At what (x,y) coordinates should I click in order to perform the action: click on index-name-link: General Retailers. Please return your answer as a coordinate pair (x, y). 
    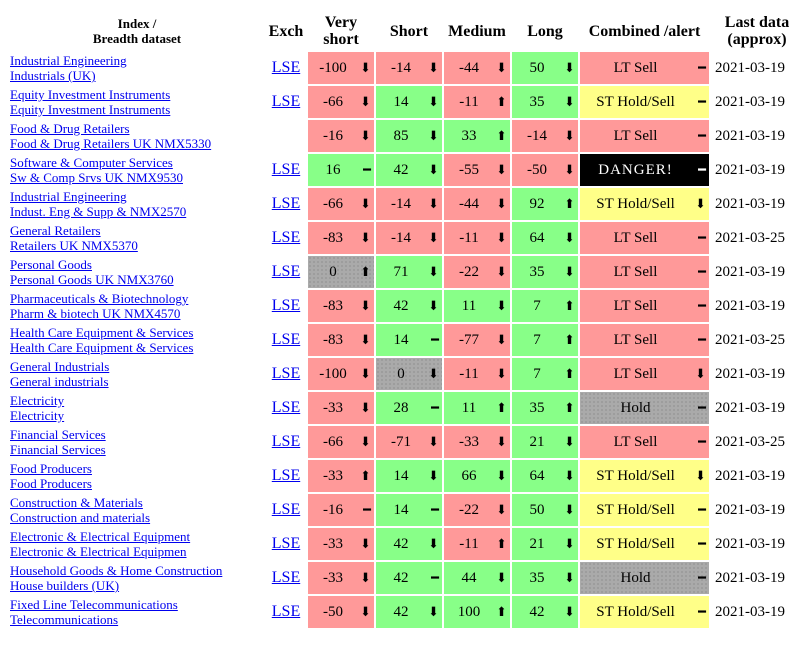
    Looking at the image, I should click on (55, 230).